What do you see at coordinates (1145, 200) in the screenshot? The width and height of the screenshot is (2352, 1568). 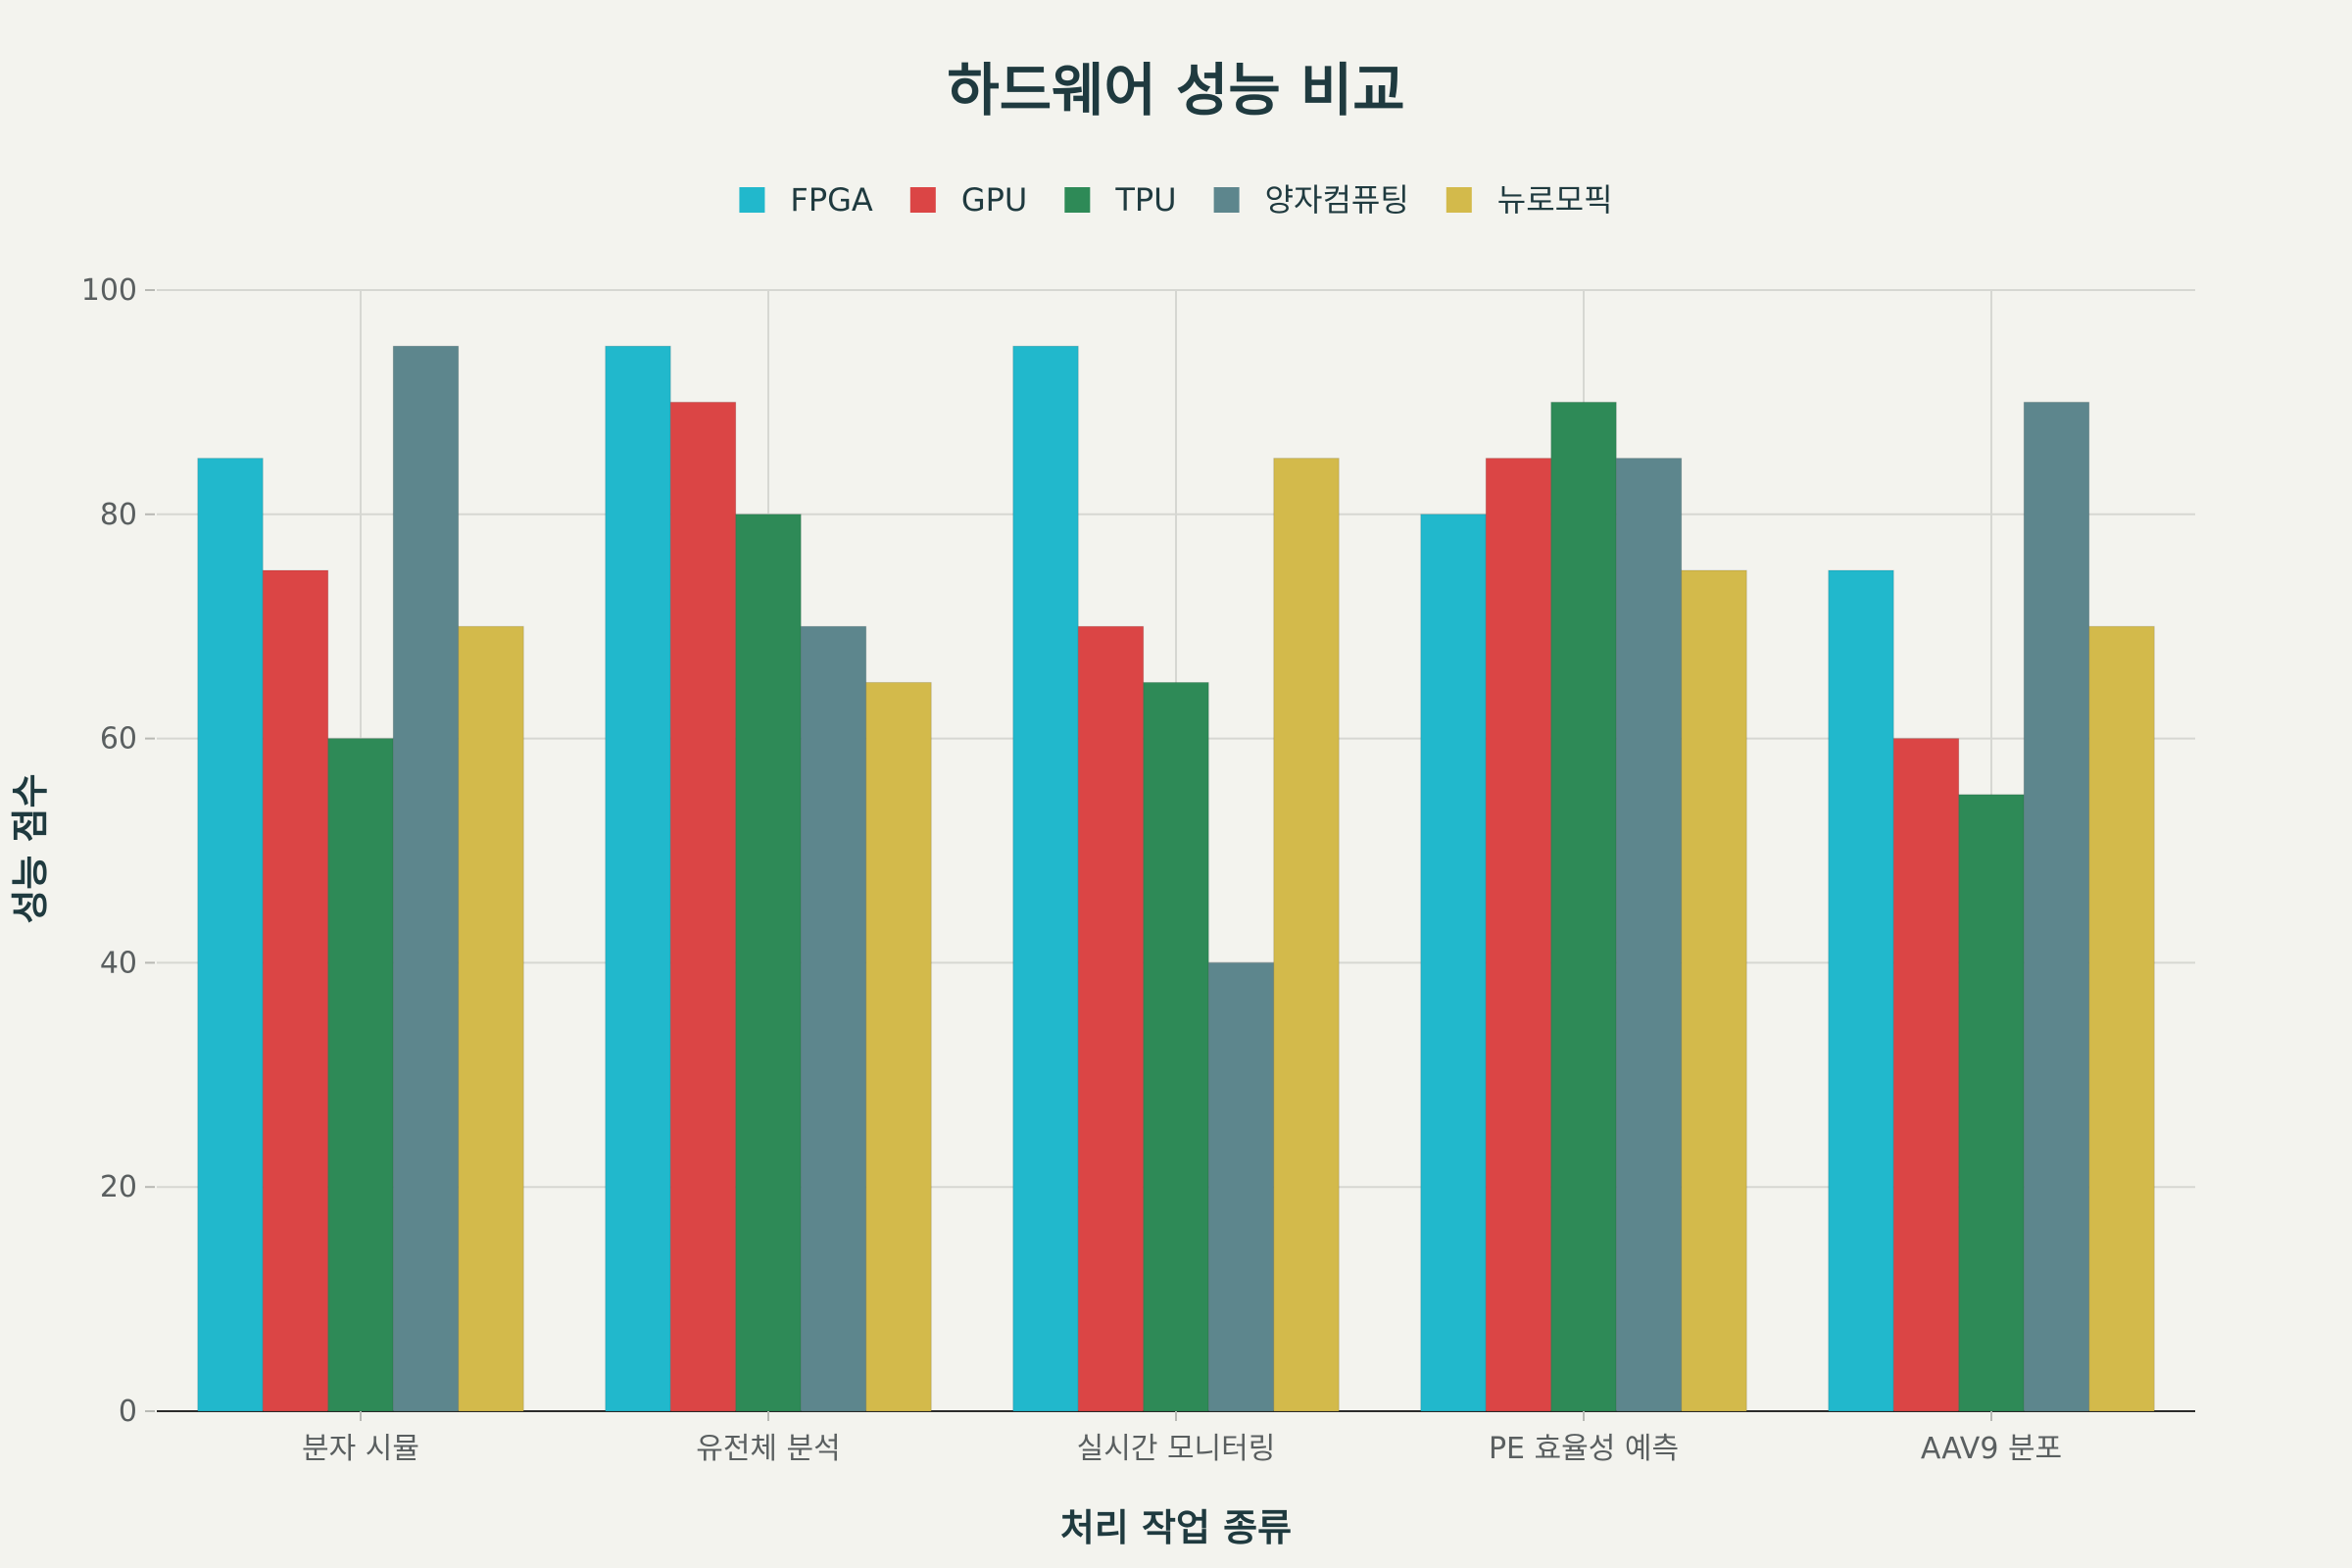 I see `legend-label: TPU` at bounding box center [1145, 200].